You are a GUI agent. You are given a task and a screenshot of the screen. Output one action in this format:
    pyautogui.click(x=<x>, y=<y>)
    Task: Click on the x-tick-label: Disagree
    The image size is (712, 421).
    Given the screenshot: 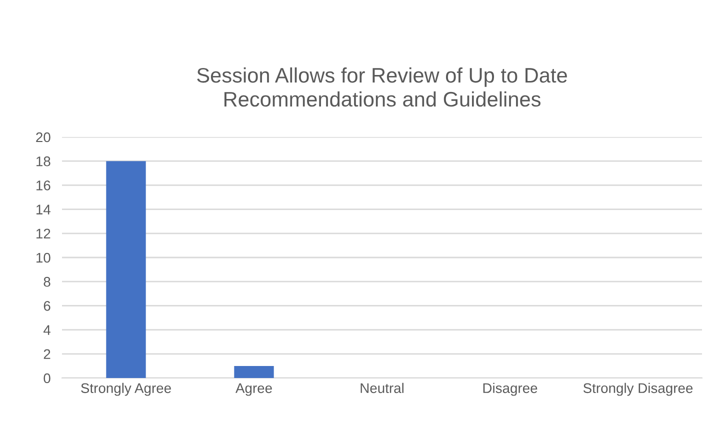 What is the action you would take?
    pyautogui.click(x=510, y=389)
    